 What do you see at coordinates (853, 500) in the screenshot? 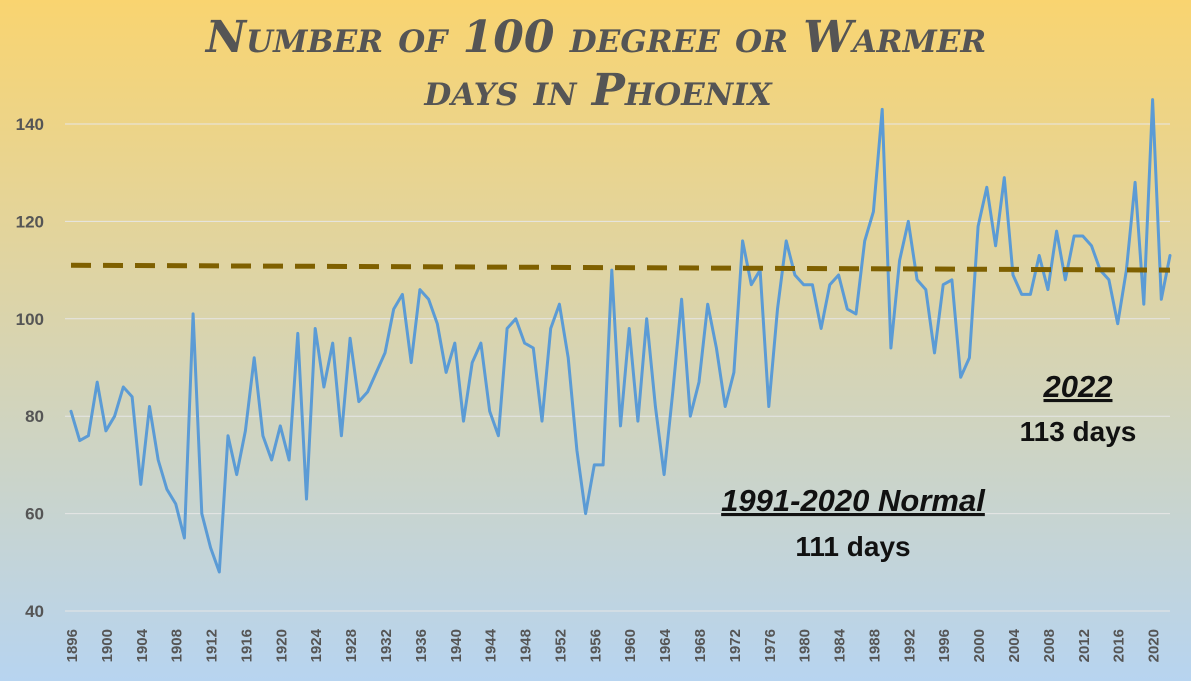
I see `normal-annotation-title: 1991-2020 Normal` at bounding box center [853, 500].